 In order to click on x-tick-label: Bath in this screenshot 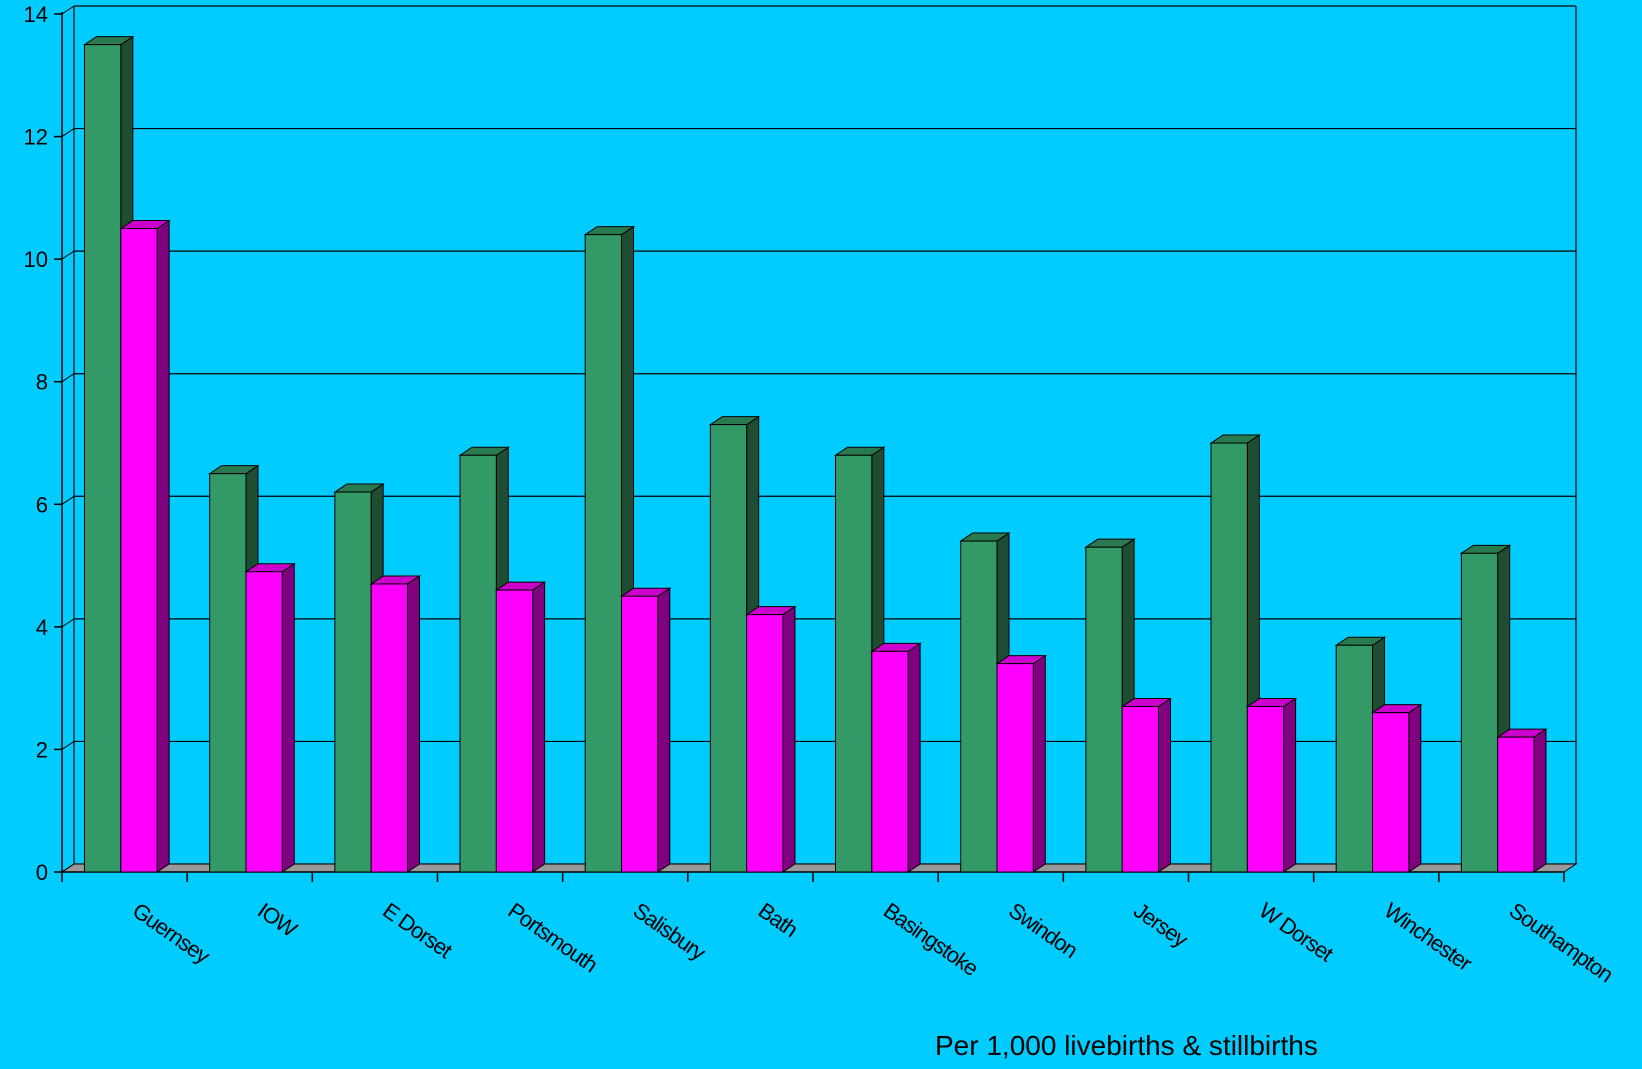, I will do `click(778, 920)`.